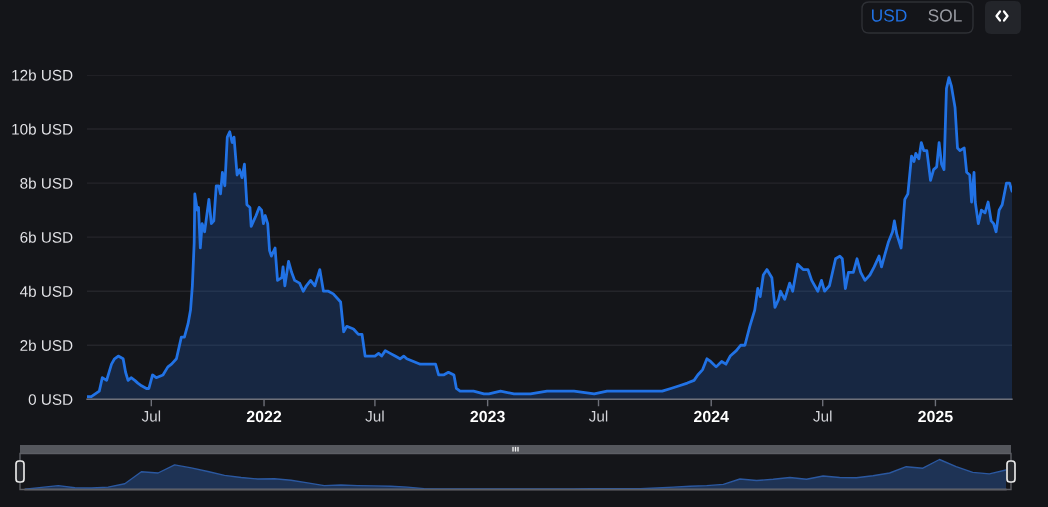  I want to click on text: SOL, so click(945, 15).